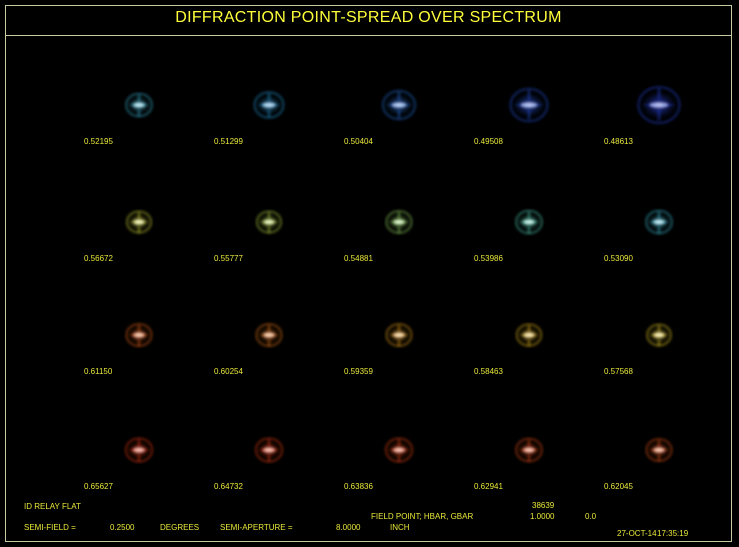 This screenshot has width=739, height=547. What do you see at coordinates (543, 505) in the screenshot?
I see `field-point-id: 38639` at bounding box center [543, 505].